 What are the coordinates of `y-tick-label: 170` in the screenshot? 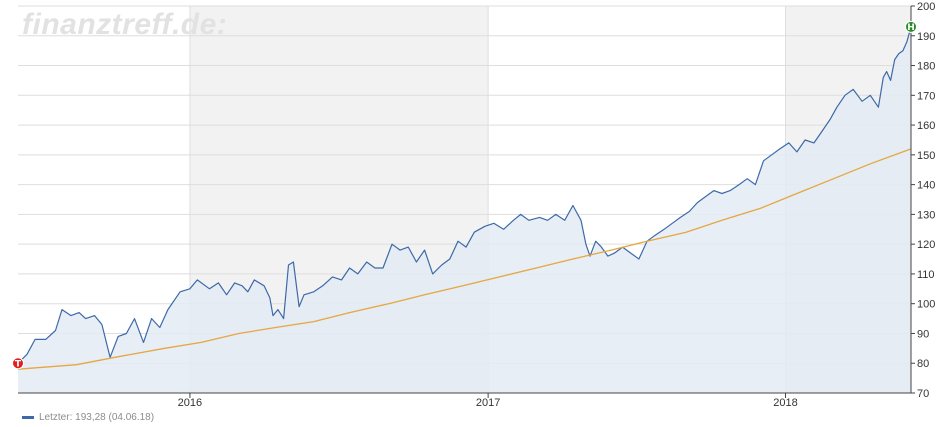 It's located at (926, 96).